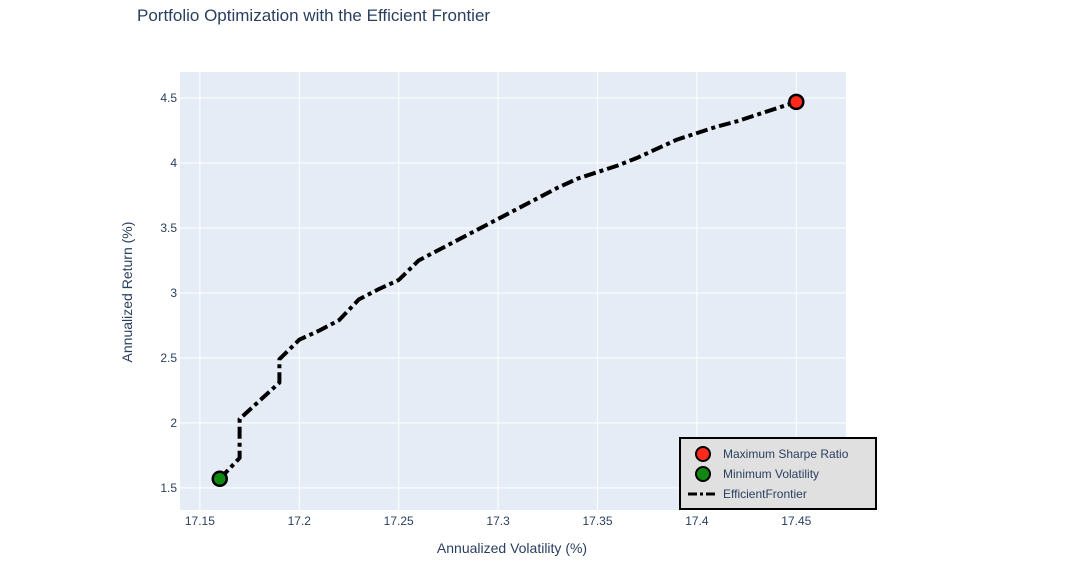  I want to click on y-tick-label: 2, so click(173, 423).